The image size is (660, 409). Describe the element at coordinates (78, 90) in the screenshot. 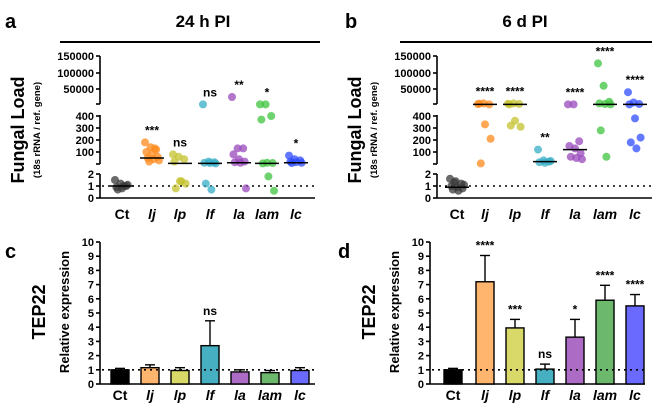

I see `y-tick-label: 50000` at that location.